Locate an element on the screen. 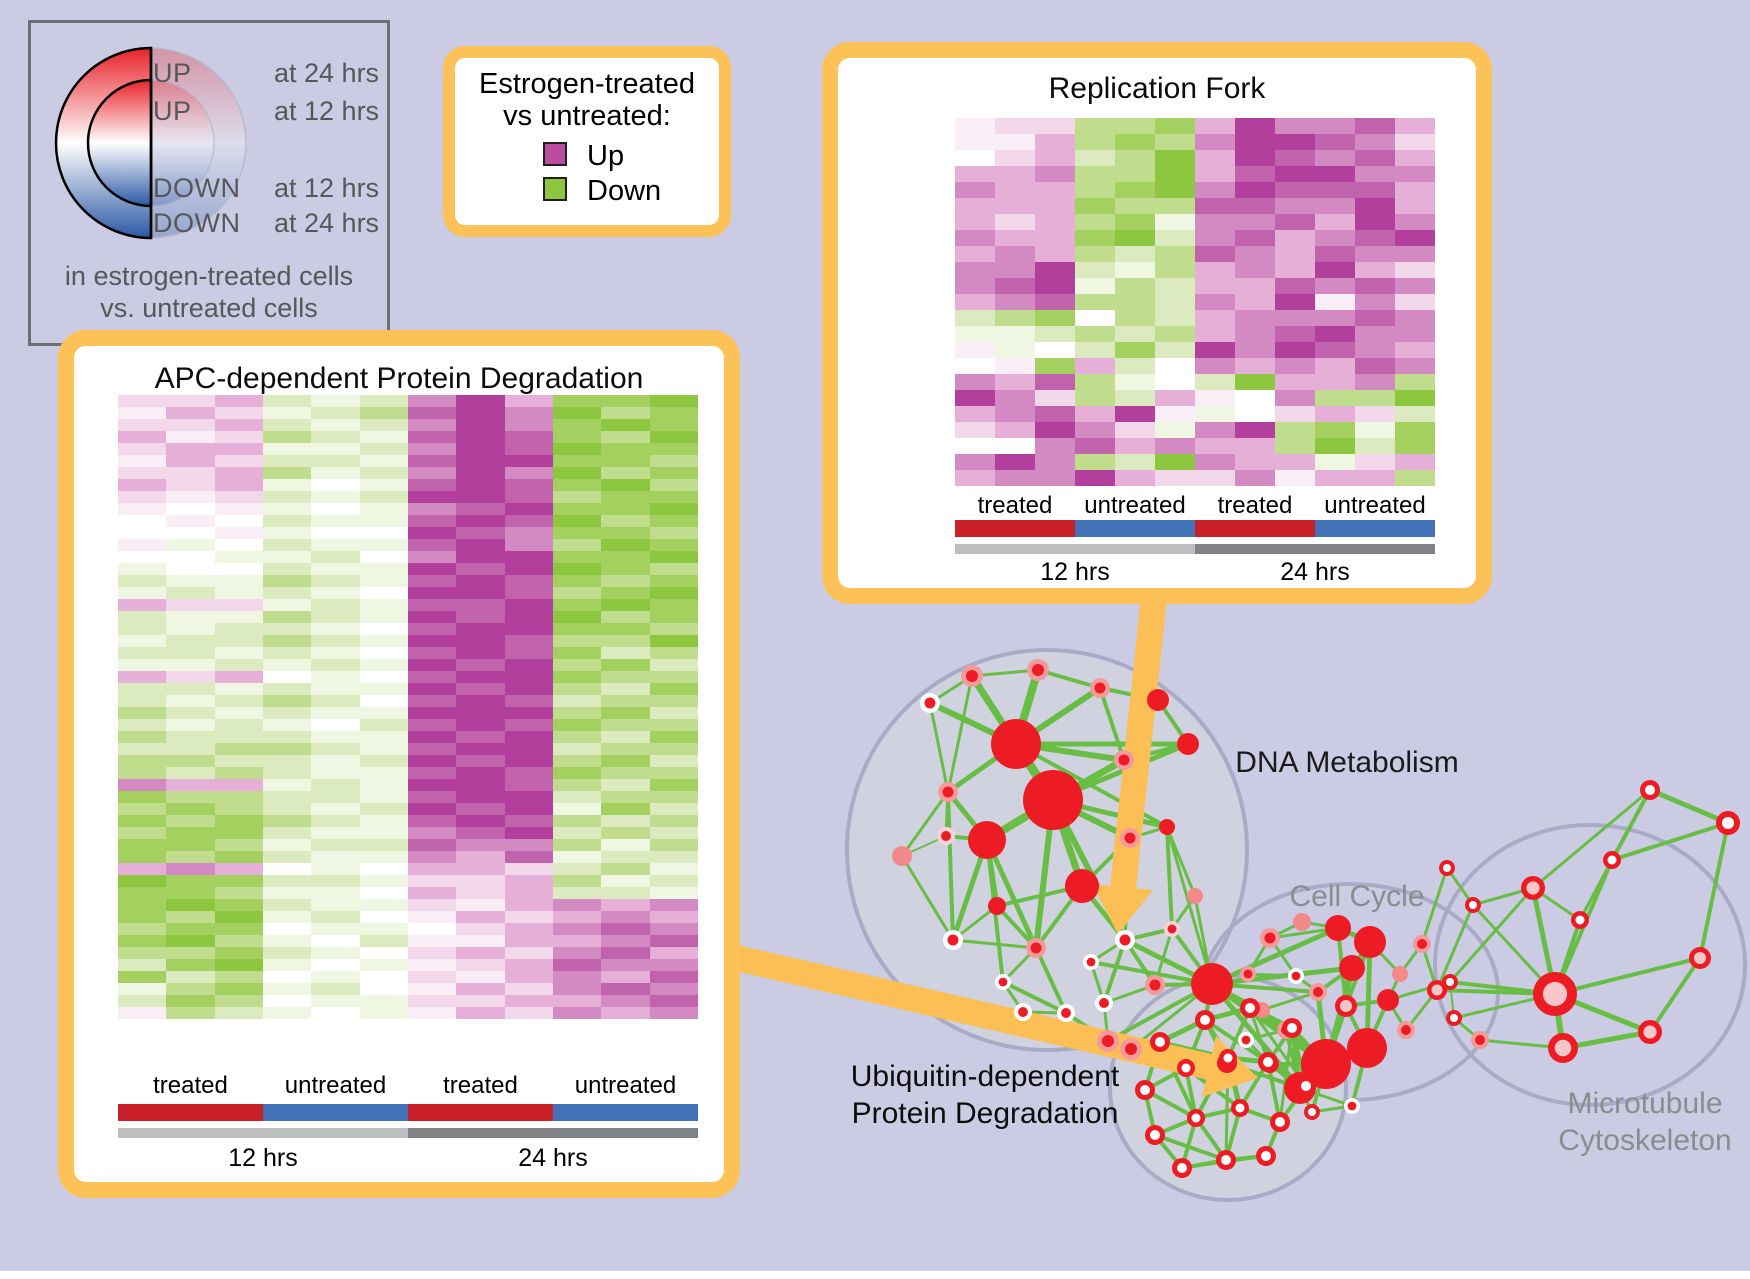 This screenshot has width=1750, height=1279. legend-dir-down-12: DOWN is located at coordinates (197, 188).